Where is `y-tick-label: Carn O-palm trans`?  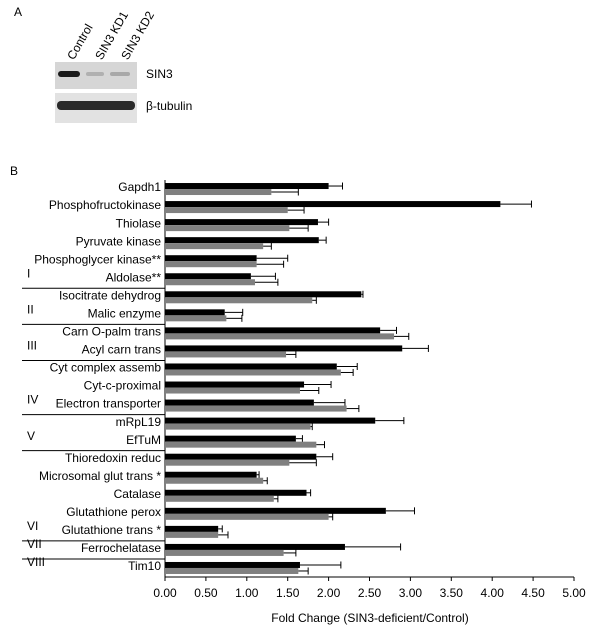 y-tick-label: Carn O-palm trans is located at coordinates (111, 332).